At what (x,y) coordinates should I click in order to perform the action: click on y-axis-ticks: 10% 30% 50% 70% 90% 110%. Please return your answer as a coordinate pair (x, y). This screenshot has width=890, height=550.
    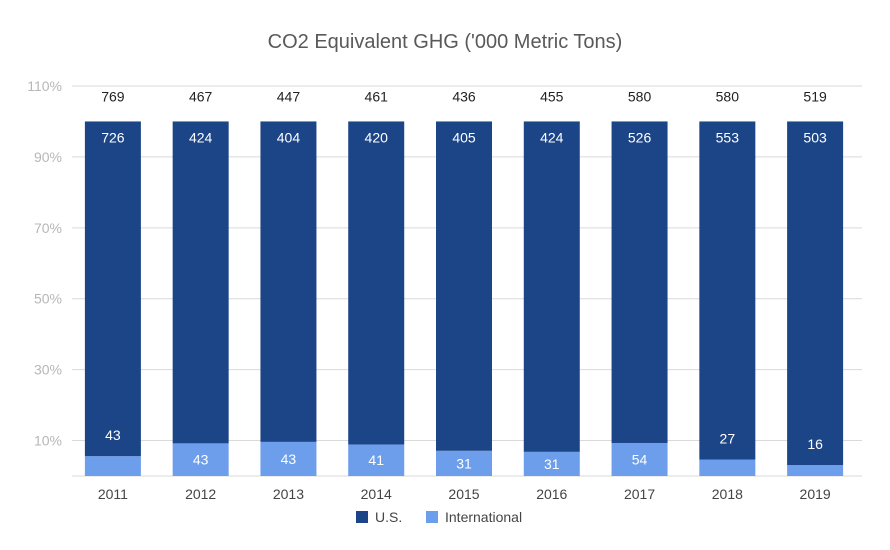
    Looking at the image, I should click on (44, 263).